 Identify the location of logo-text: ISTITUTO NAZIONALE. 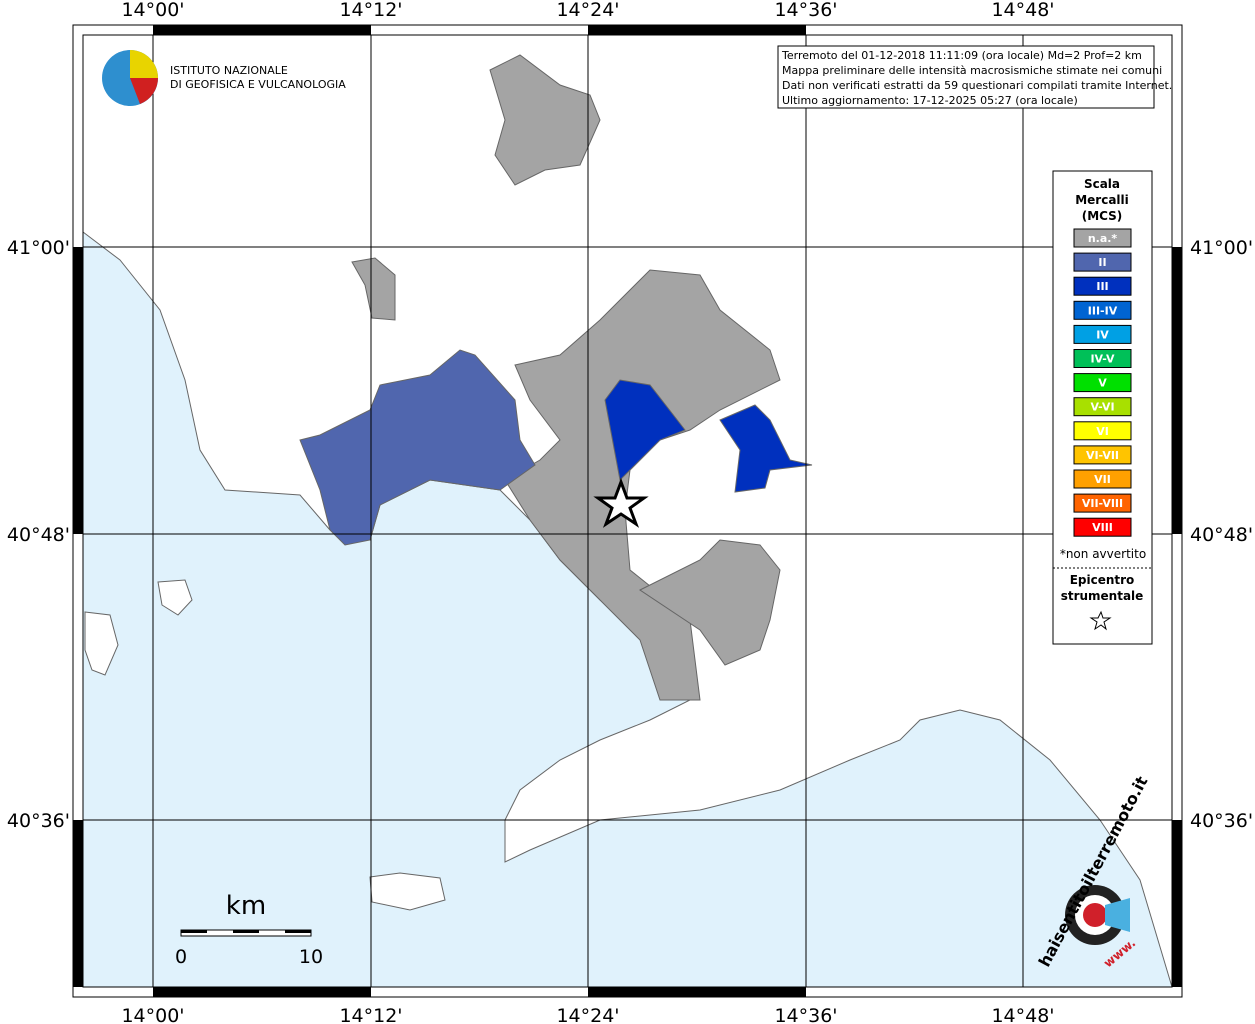
(229, 70).